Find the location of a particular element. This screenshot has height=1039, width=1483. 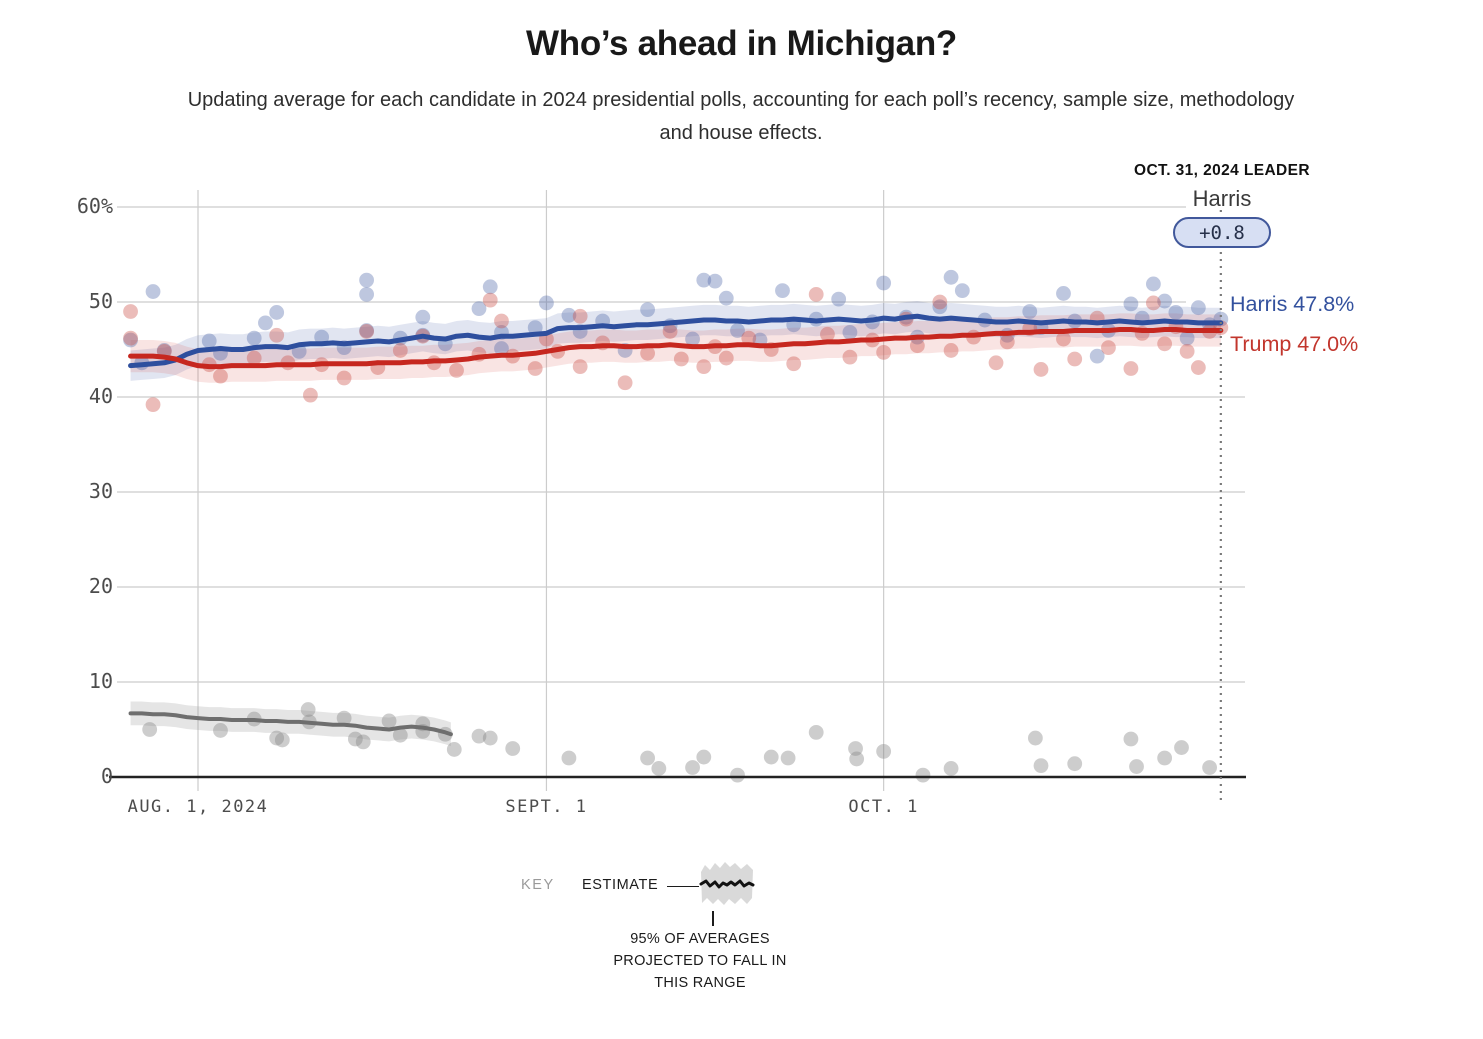

y-axis-tick-label: 60% is located at coordinates (94, 206).